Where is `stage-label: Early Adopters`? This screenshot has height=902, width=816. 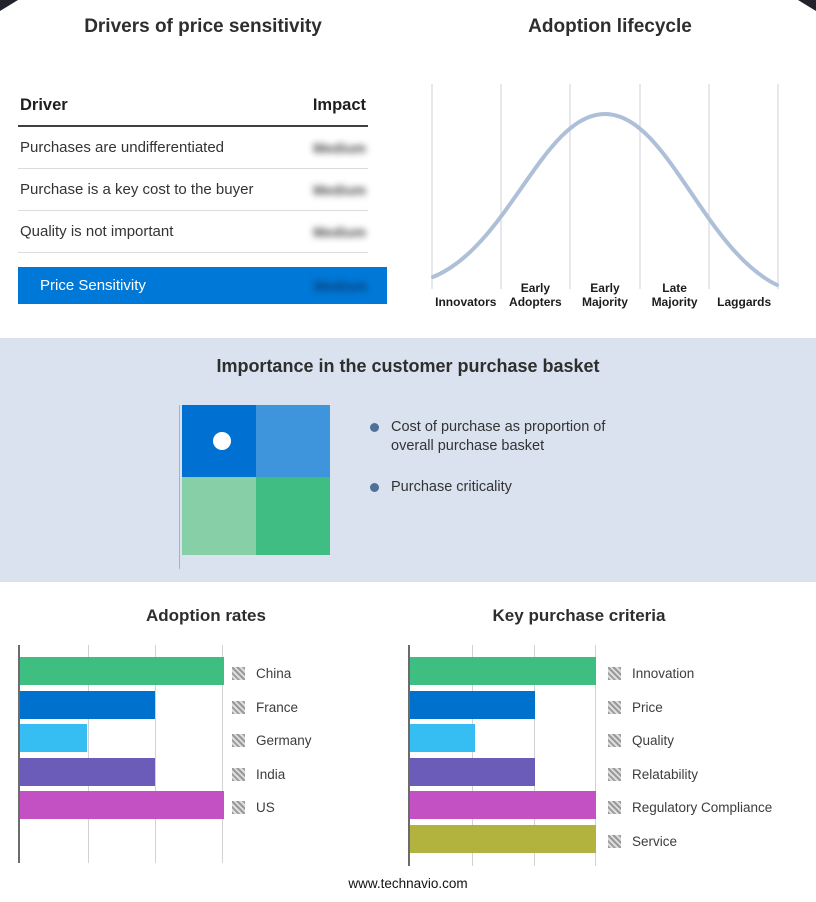 stage-label: Early Adopters is located at coordinates (535, 295).